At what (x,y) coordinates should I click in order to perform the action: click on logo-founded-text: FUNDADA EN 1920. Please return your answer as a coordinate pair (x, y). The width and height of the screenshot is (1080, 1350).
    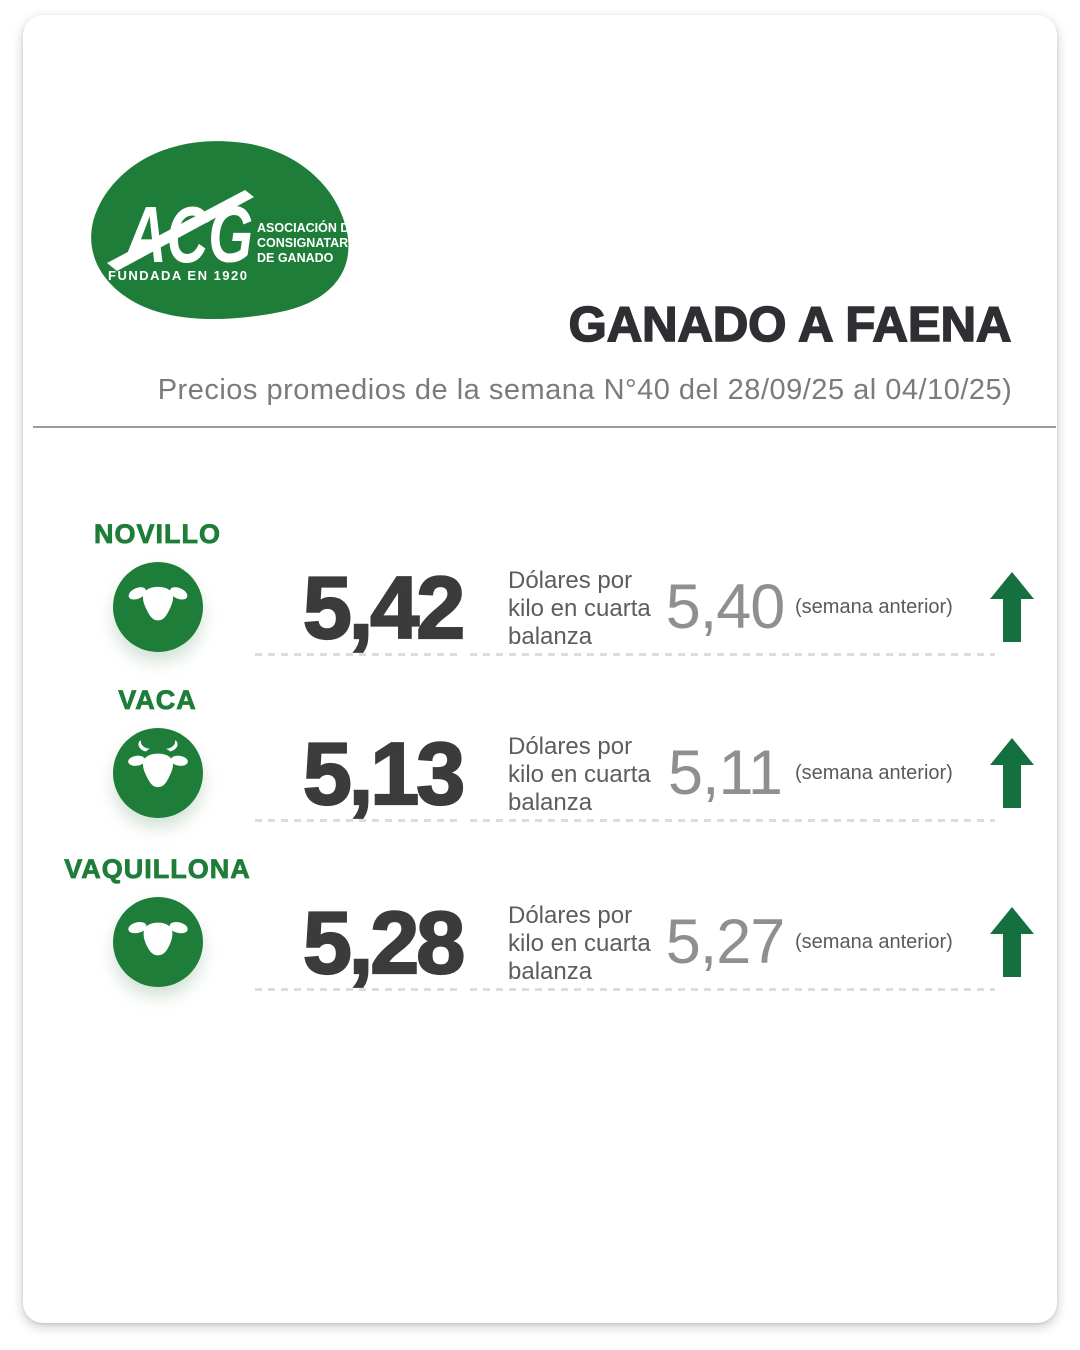
    Looking at the image, I should click on (178, 275).